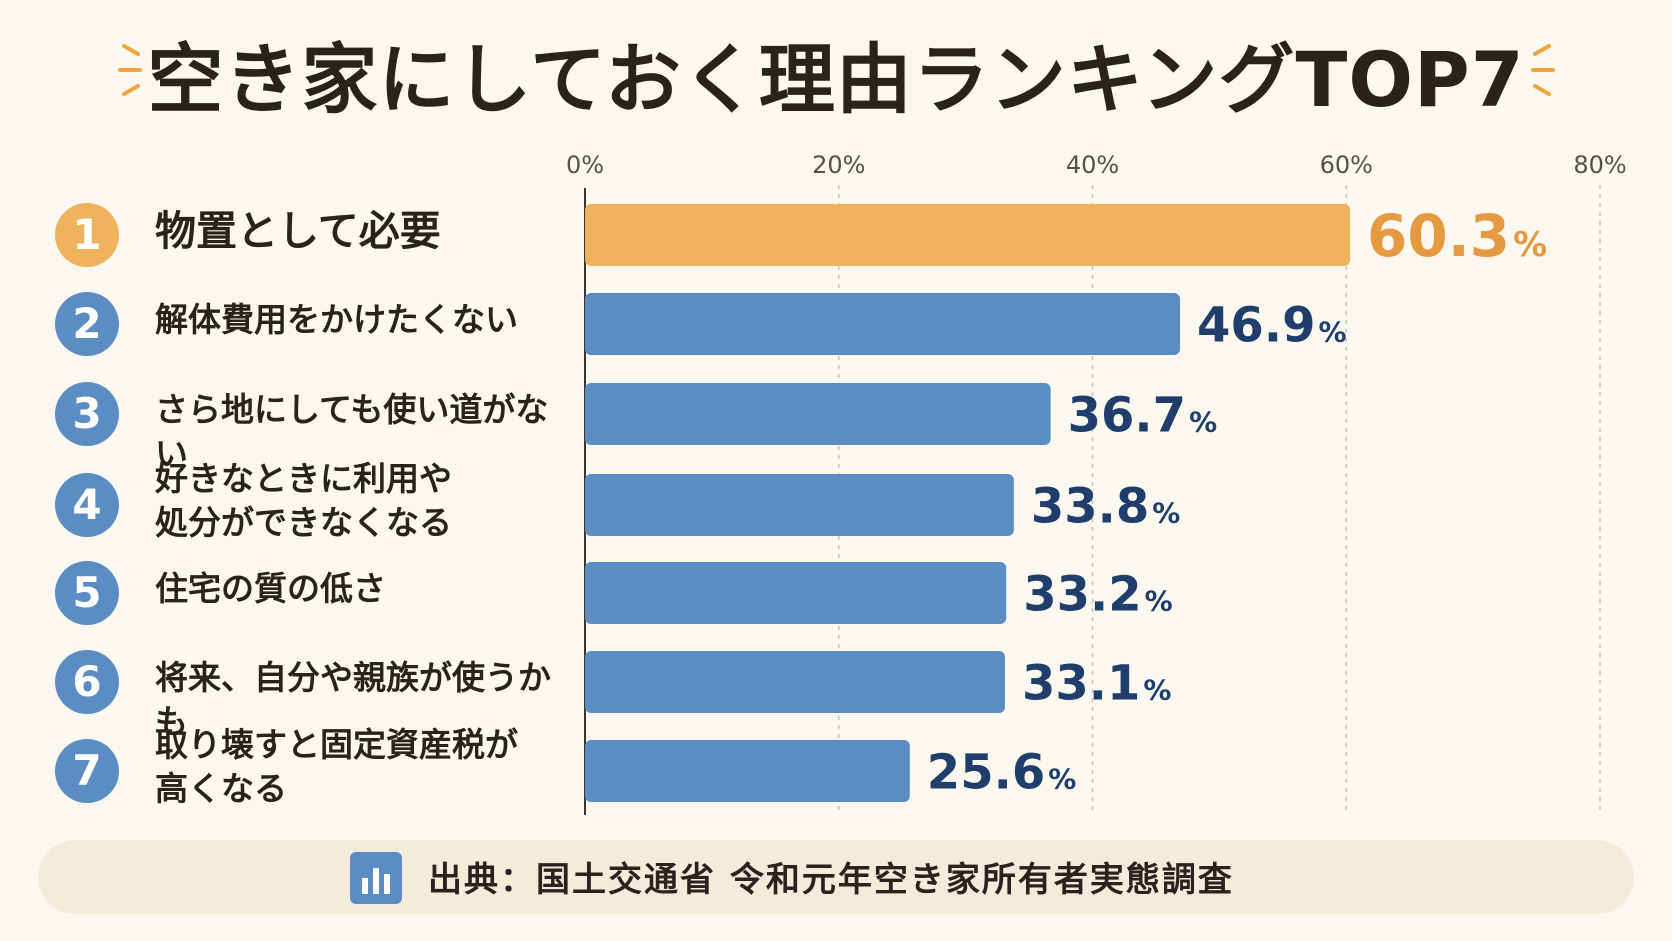 This screenshot has width=1672, height=941. I want to click on rank-badge: 3, so click(87, 414).